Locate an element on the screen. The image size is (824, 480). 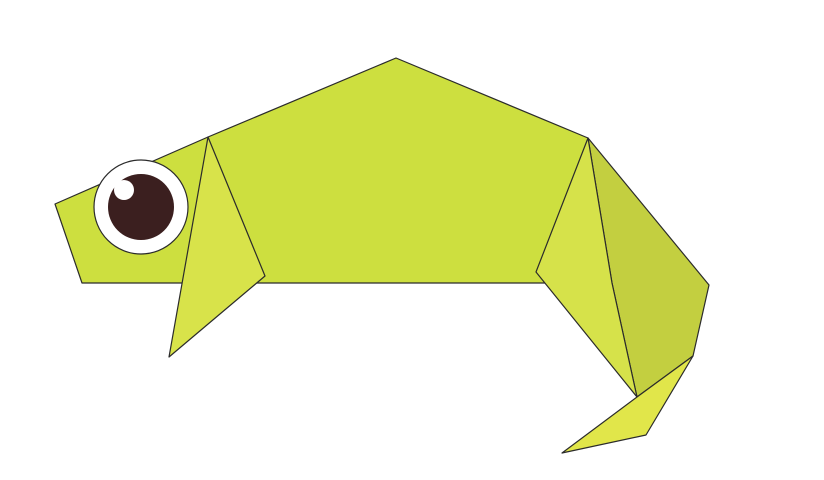
chameleon-tail-tip is located at coordinates (627, 404).